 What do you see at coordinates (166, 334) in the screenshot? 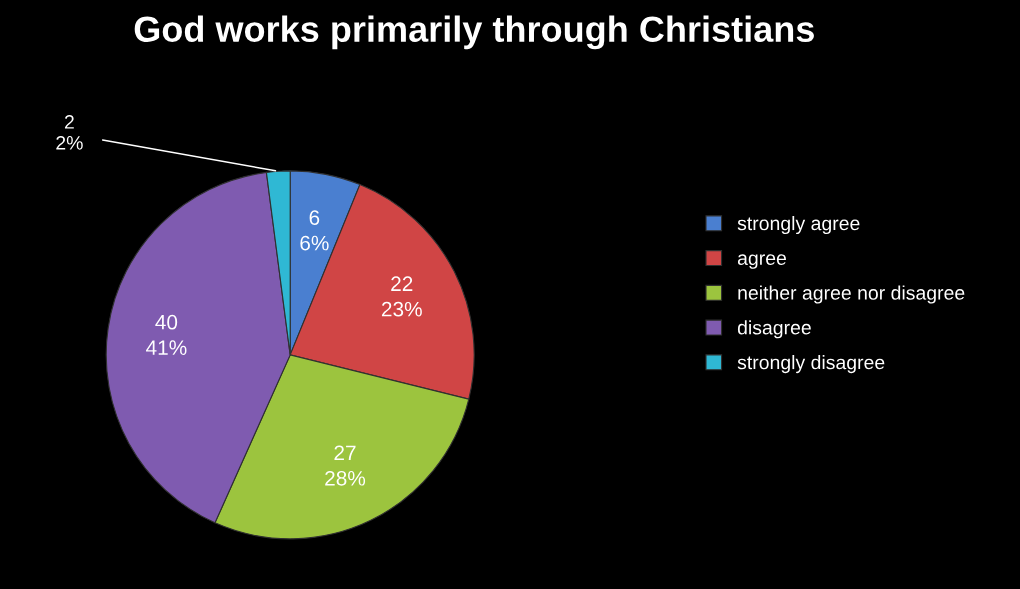
I see `data-label: 40 41%` at bounding box center [166, 334].